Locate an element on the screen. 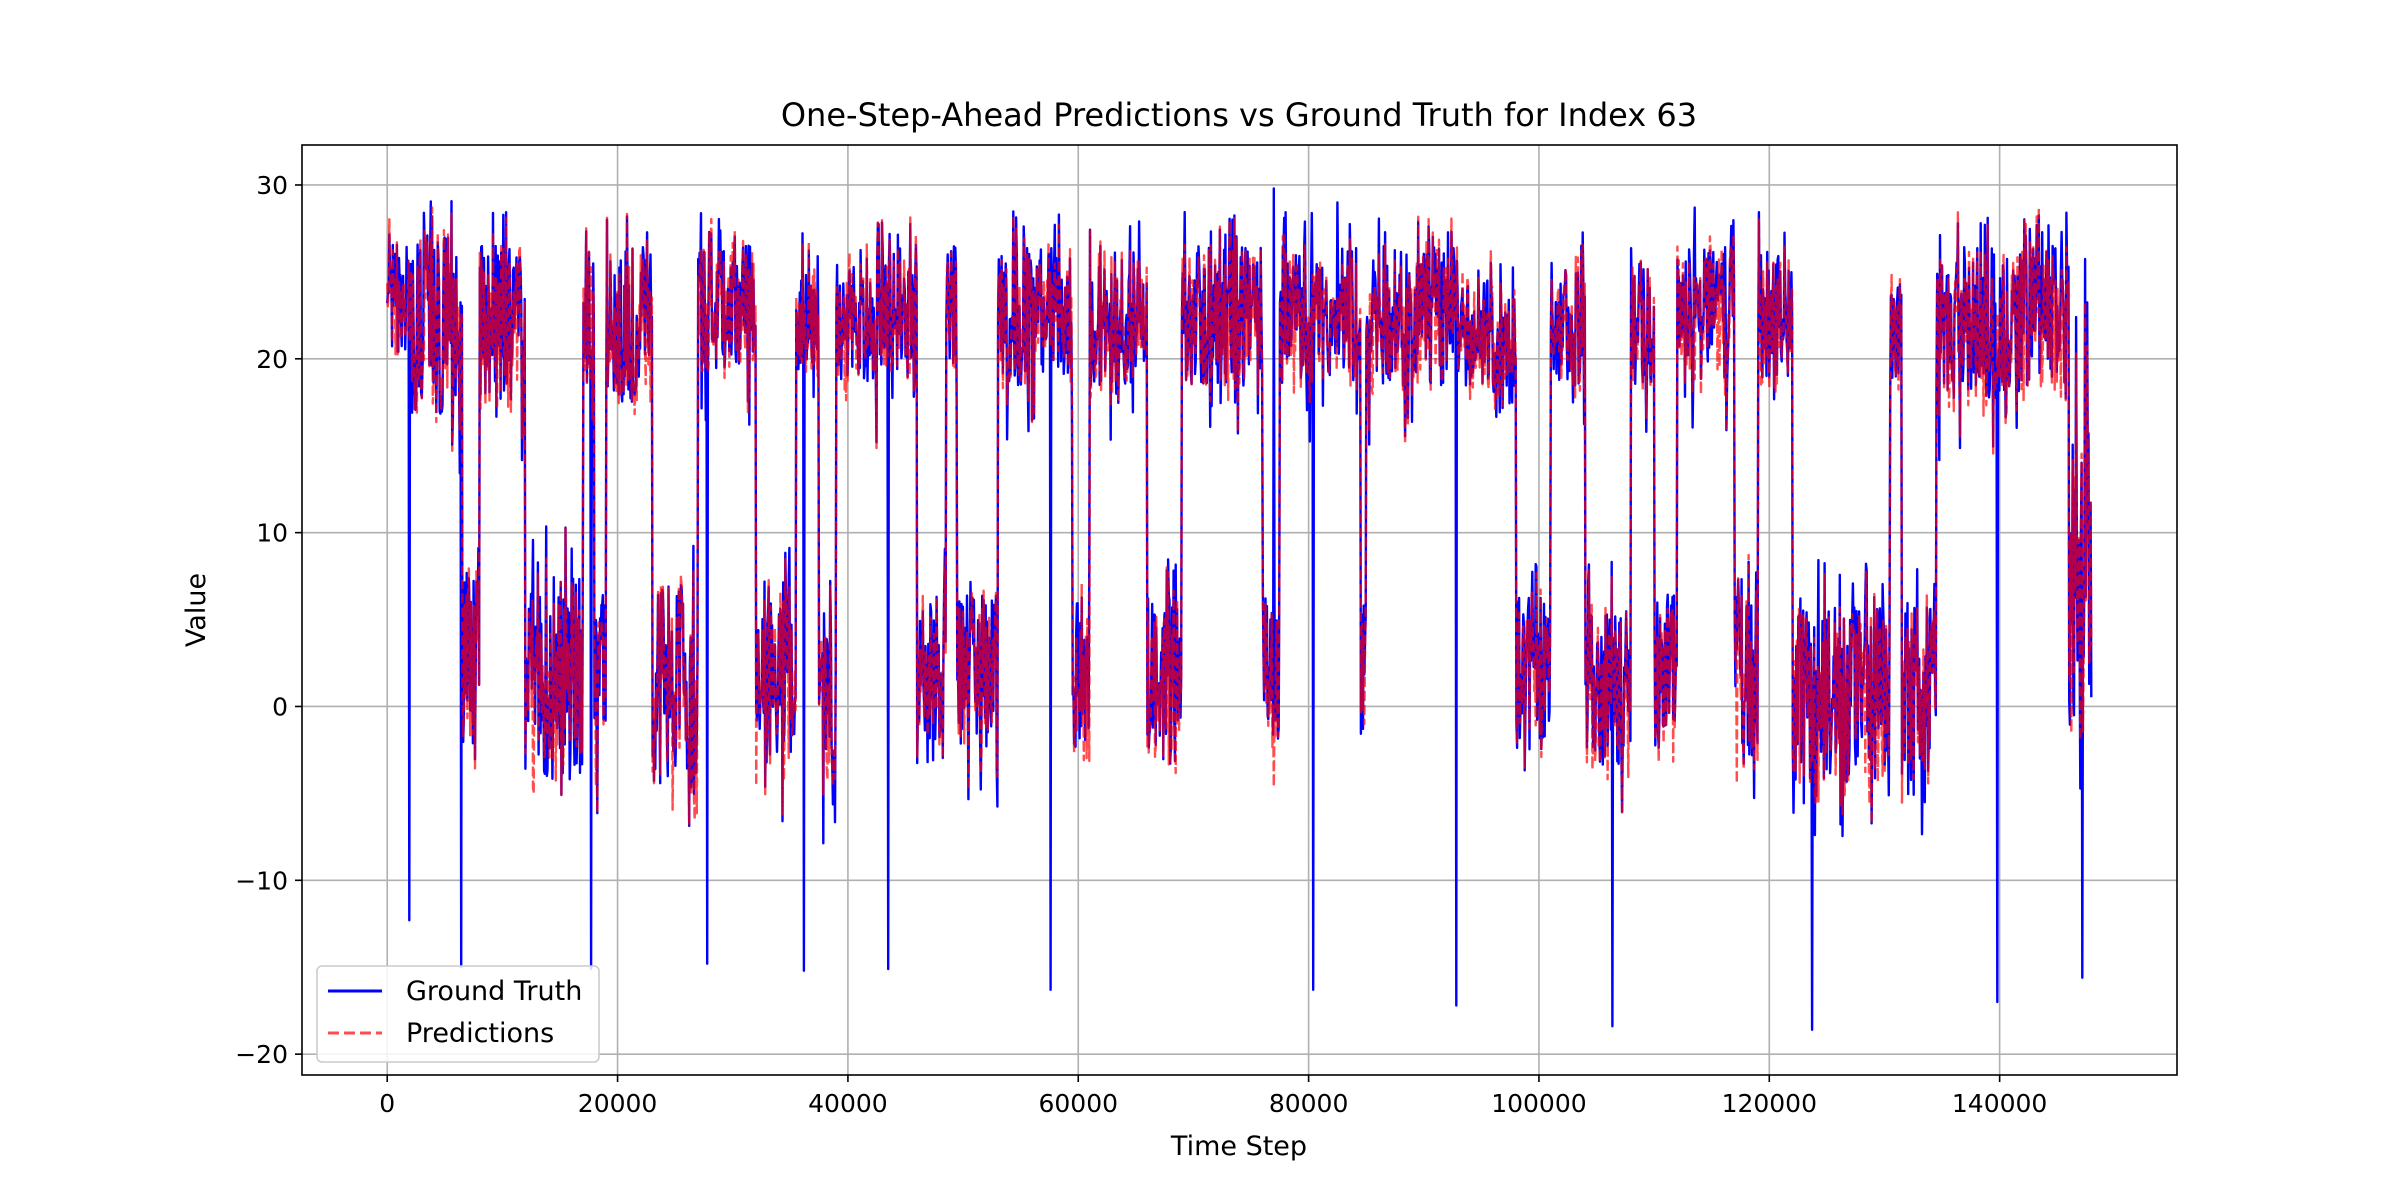 The height and width of the screenshot is (1199, 2399). y-tick-label: −10 is located at coordinates (261, 880).